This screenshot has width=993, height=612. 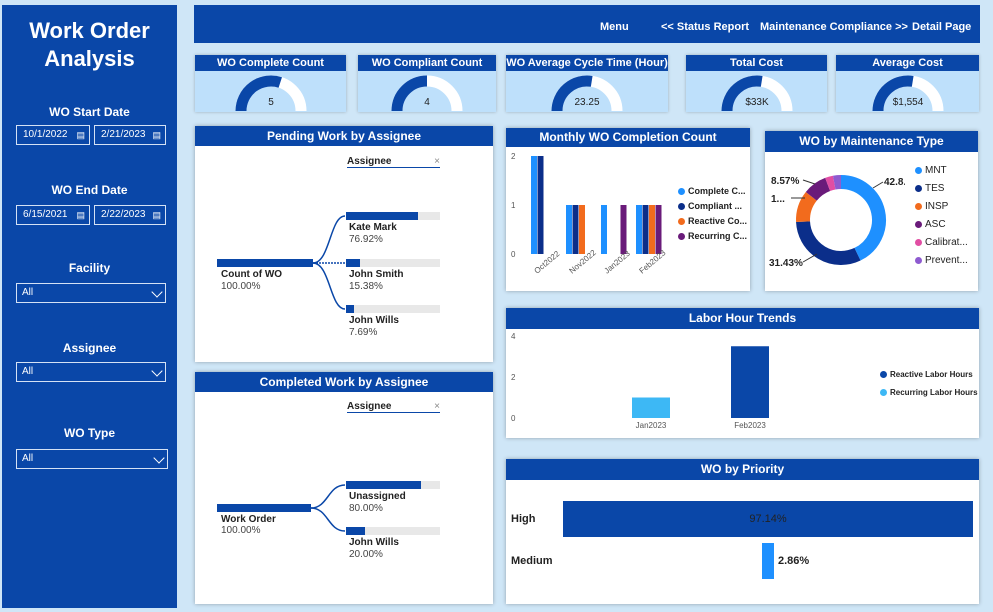 I want to click on legend-label: TES, so click(x=935, y=188).